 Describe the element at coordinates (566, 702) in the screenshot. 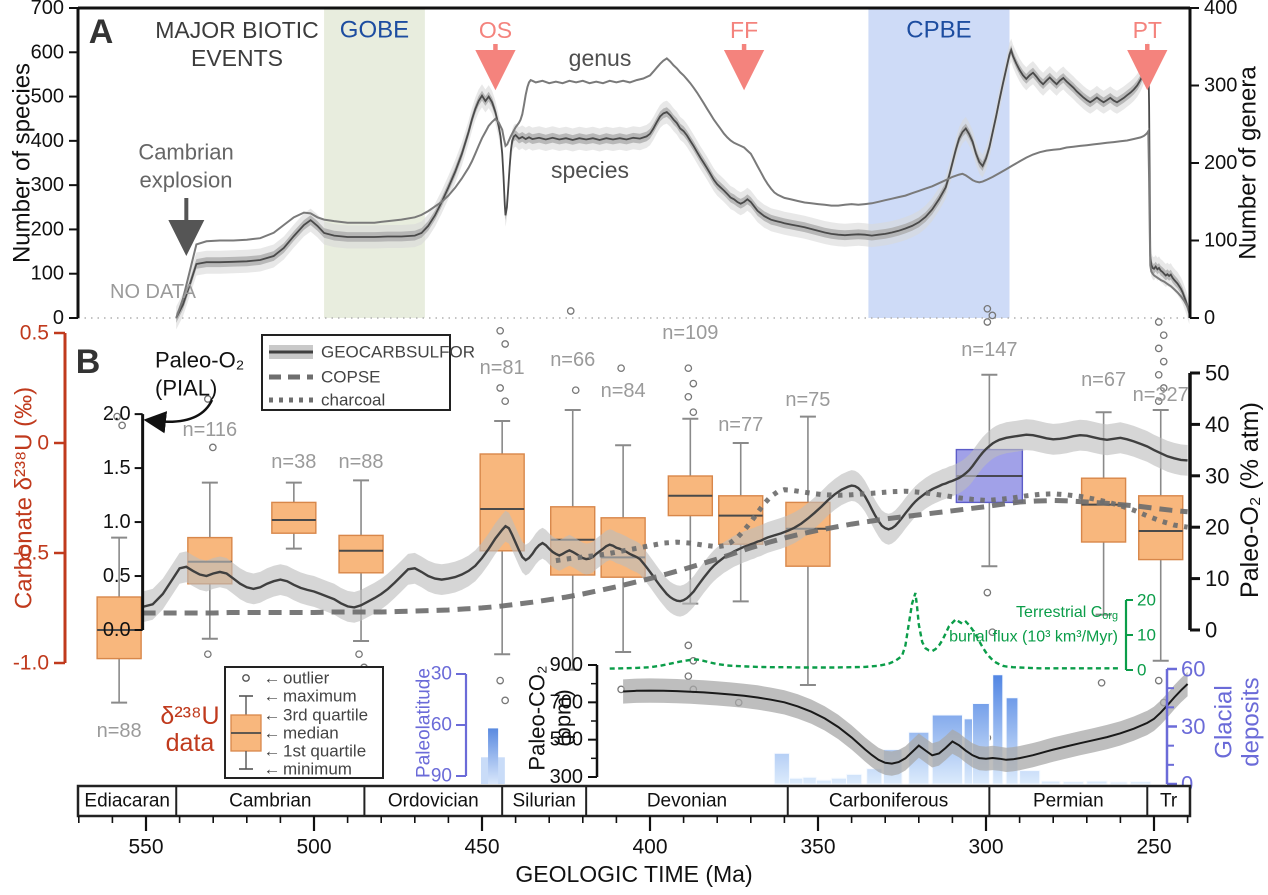

I see `co2-tick: 700` at that location.